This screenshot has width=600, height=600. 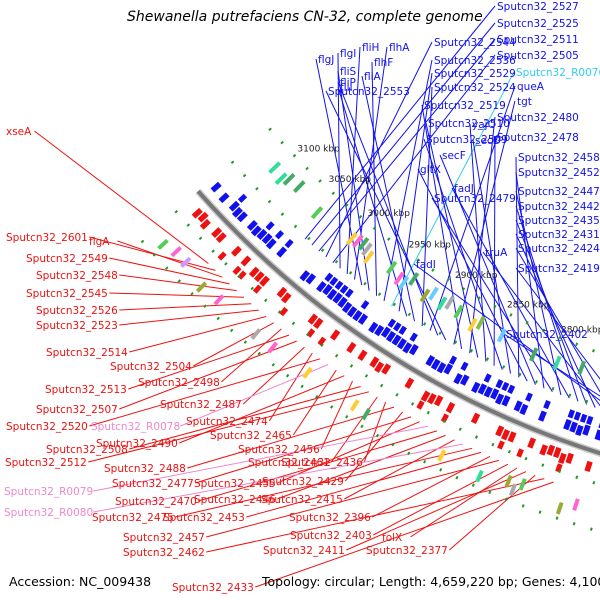 I want to click on minus-strand-gene-label: Sputcn32_2523, so click(x=77, y=326).